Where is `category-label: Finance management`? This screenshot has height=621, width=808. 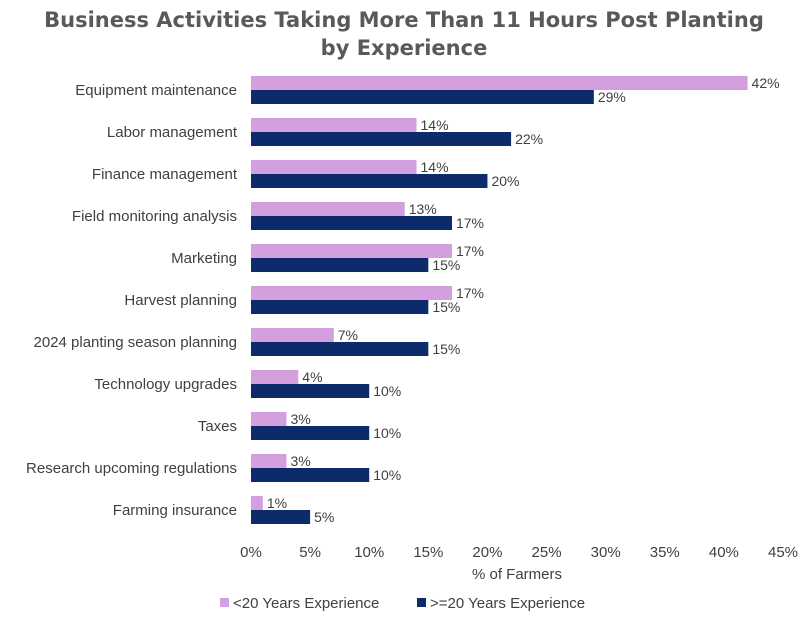
category-label: Finance management is located at coordinates (165, 174).